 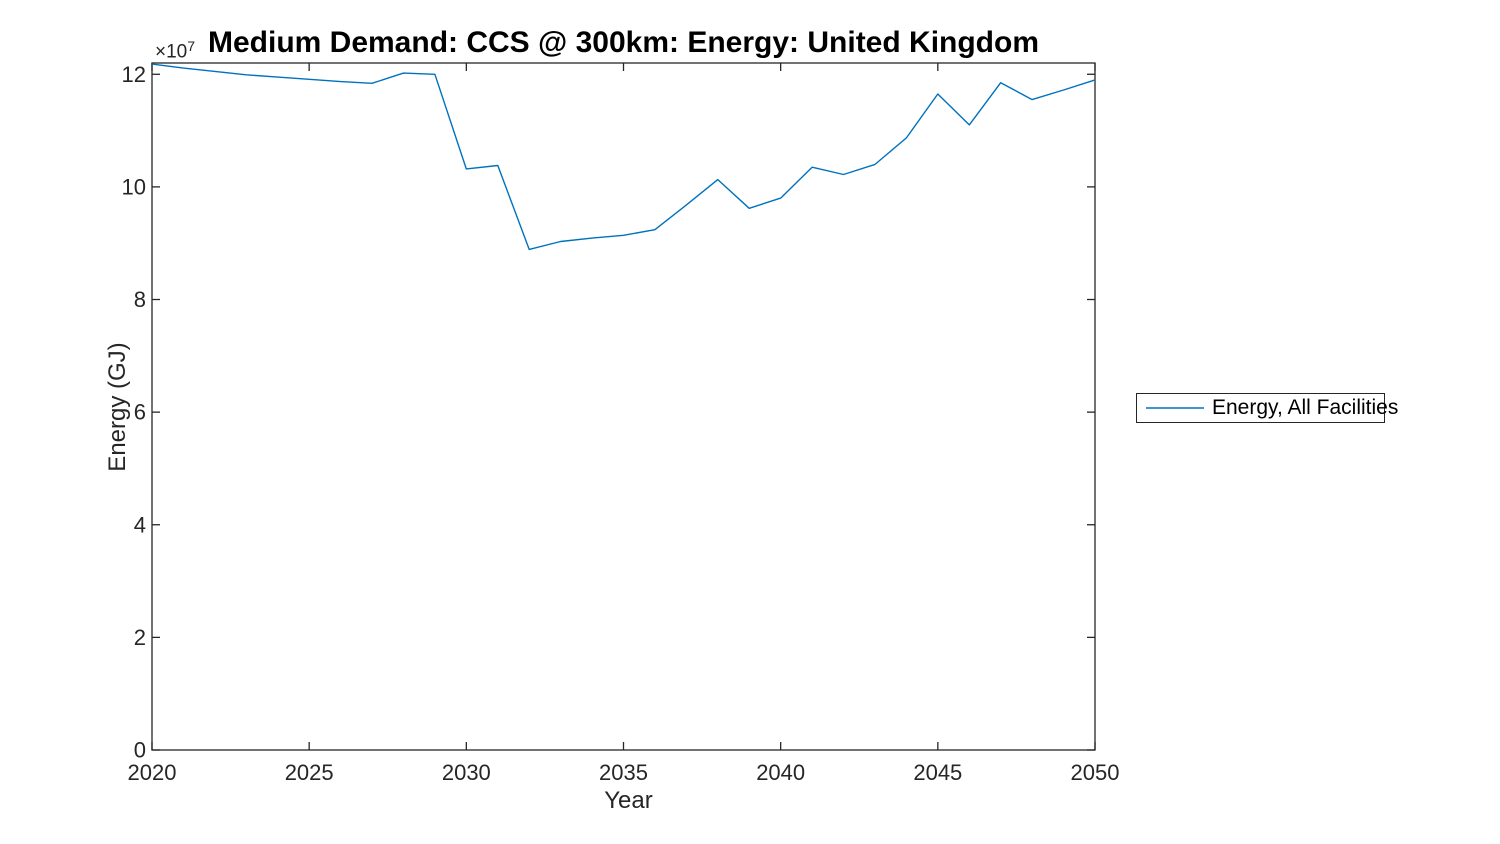 What do you see at coordinates (140, 299) in the screenshot?
I see `y-tick-label: 8` at bounding box center [140, 299].